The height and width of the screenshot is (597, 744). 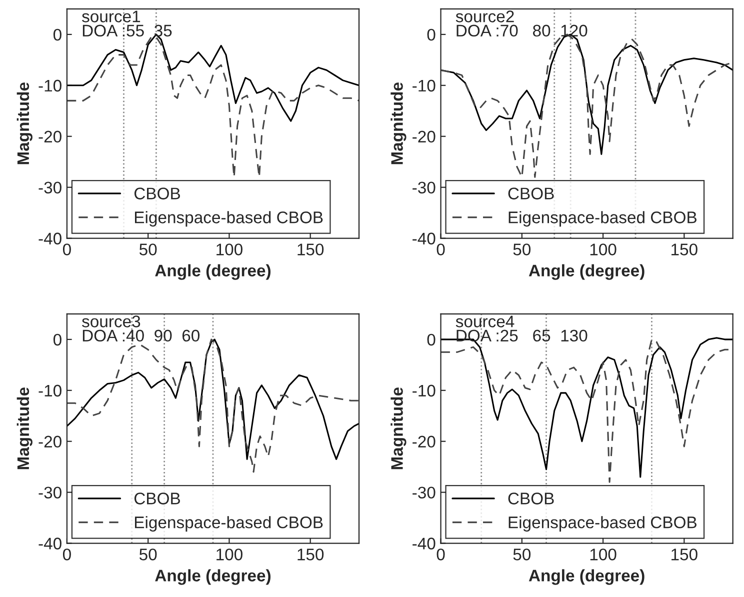 What do you see at coordinates (111, 16) in the screenshot?
I see `annotation: source1` at bounding box center [111, 16].